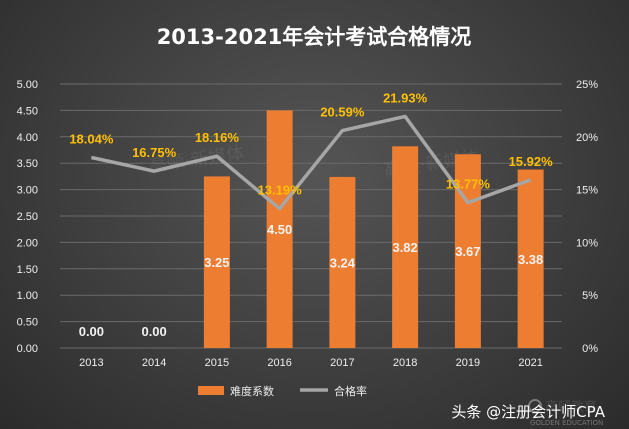 Image resolution: width=629 pixels, height=429 pixels. What do you see at coordinates (27, 296) in the screenshot?
I see `y-left-tick-label: 1.00` at bounding box center [27, 296].